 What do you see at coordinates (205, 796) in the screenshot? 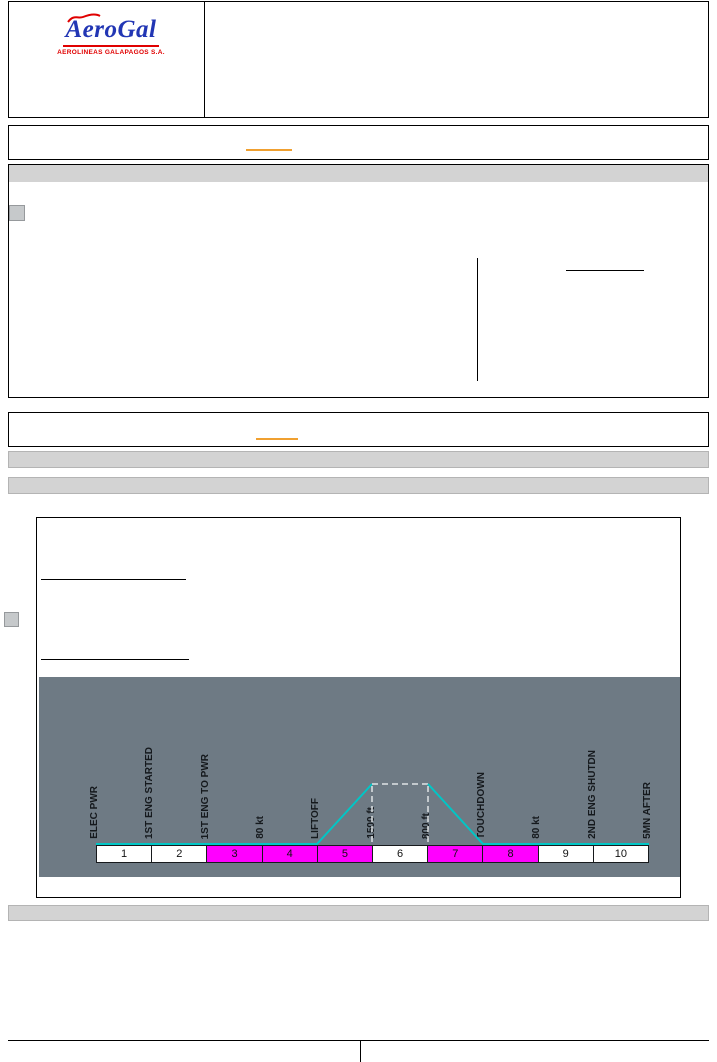
I see `phase-label-1st-eng-to-pwr: 1ST ENG TO PWR` at bounding box center [205, 796].